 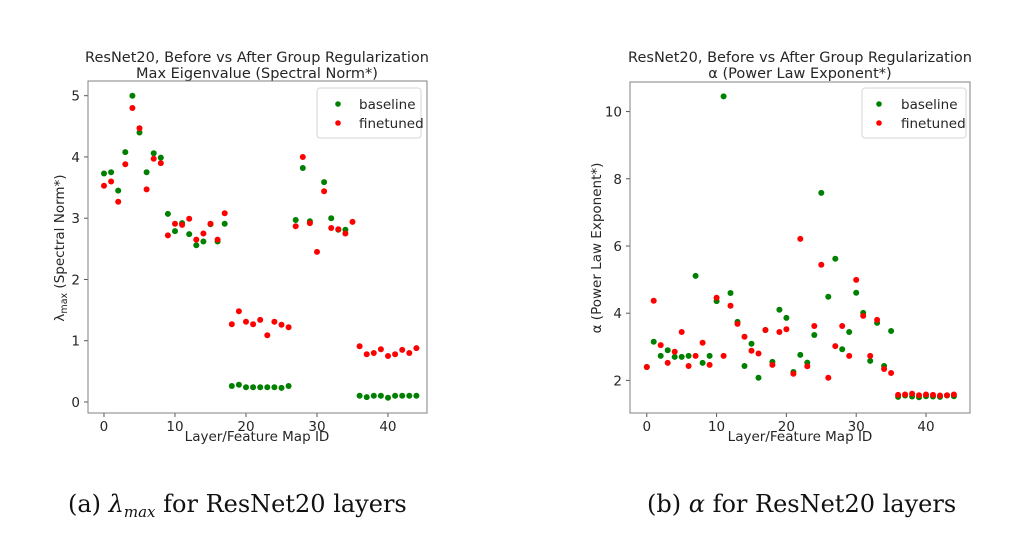 I want to click on caption-a: (a) λmax for ResNet20 layers, so click(x=237, y=505).